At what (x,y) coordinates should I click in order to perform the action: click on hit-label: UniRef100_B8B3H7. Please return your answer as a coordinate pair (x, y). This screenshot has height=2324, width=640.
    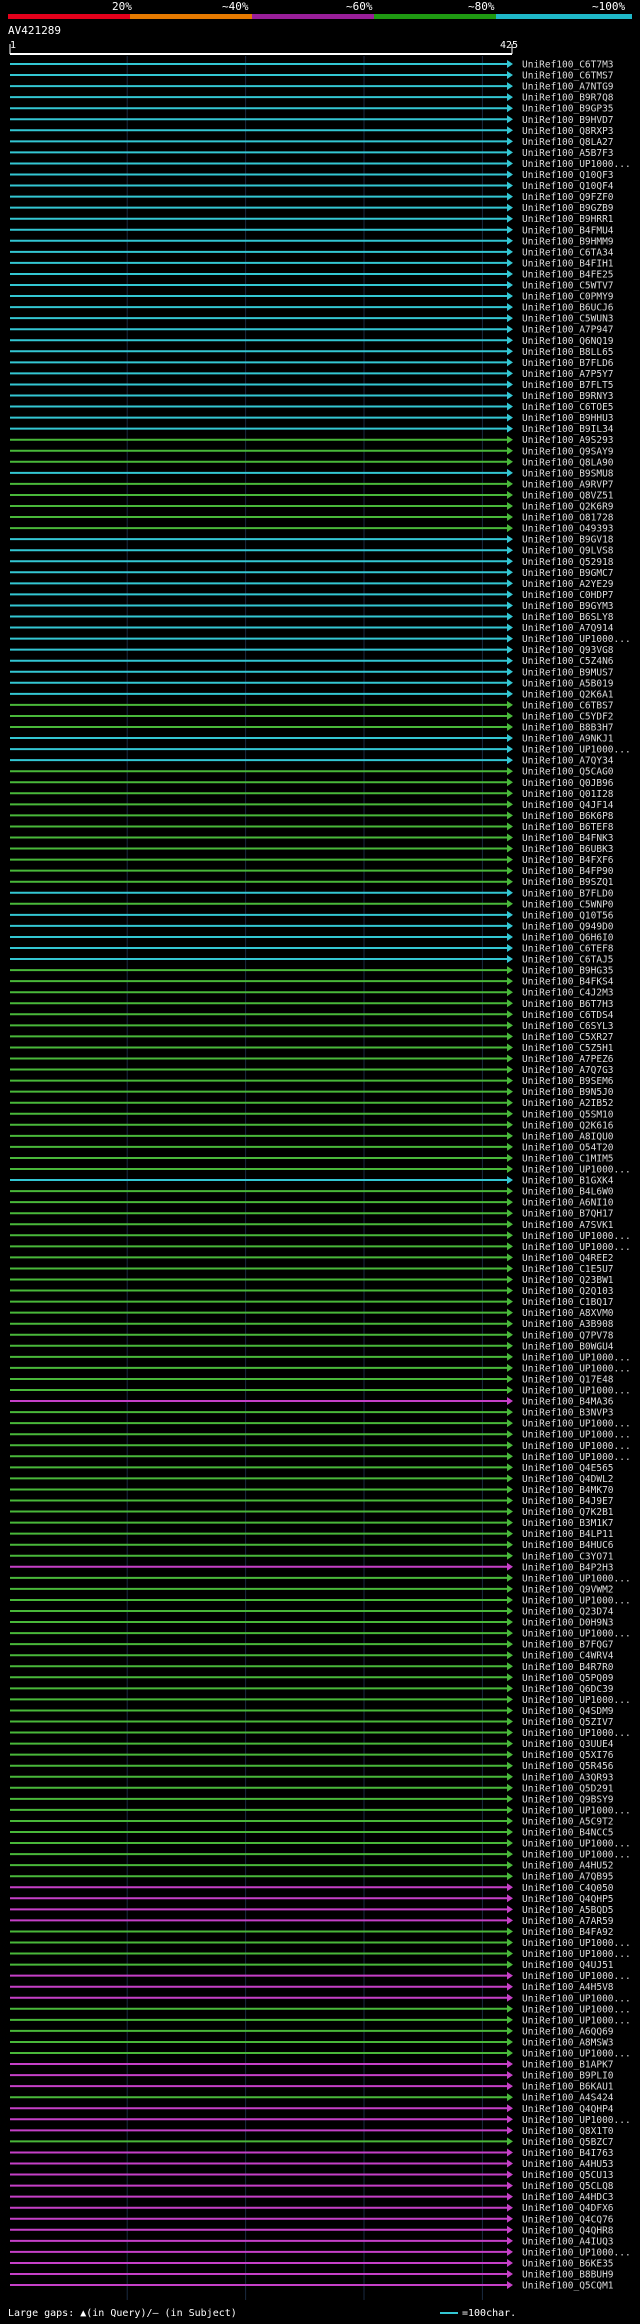
    Looking at the image, I should click on (568, 728).